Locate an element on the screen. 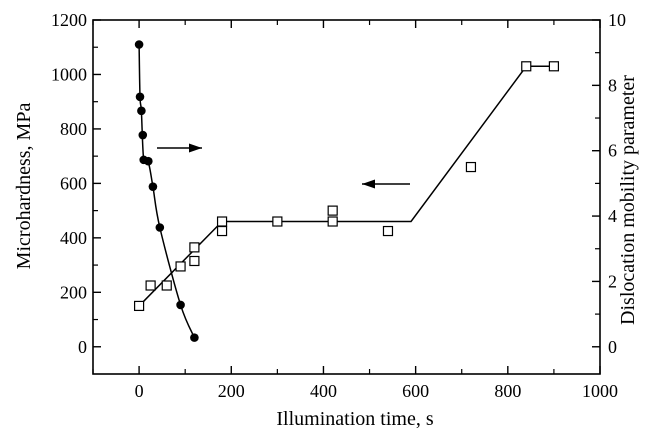 This screenshot has height=436, width=652. left-axis-arrow-head is located at coordinates (368, 184).